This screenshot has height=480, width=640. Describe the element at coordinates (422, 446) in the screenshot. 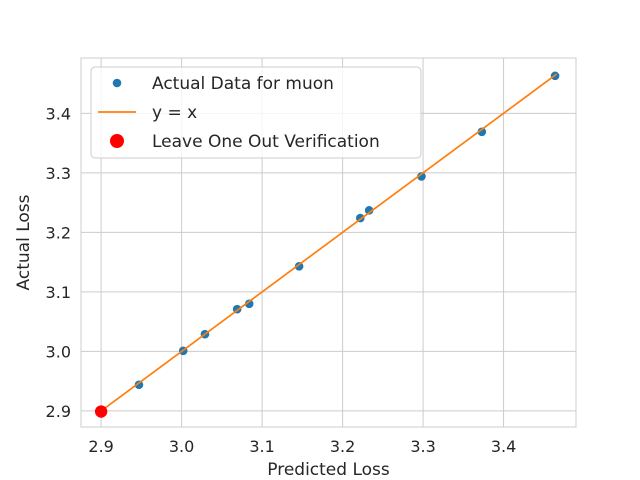

I see `x-tick-label: 3.3` at that location.